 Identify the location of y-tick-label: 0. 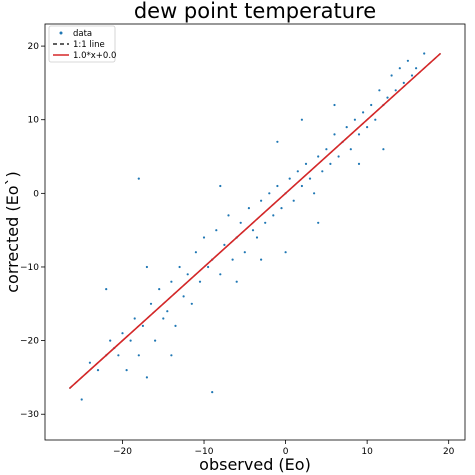
(36, 194).